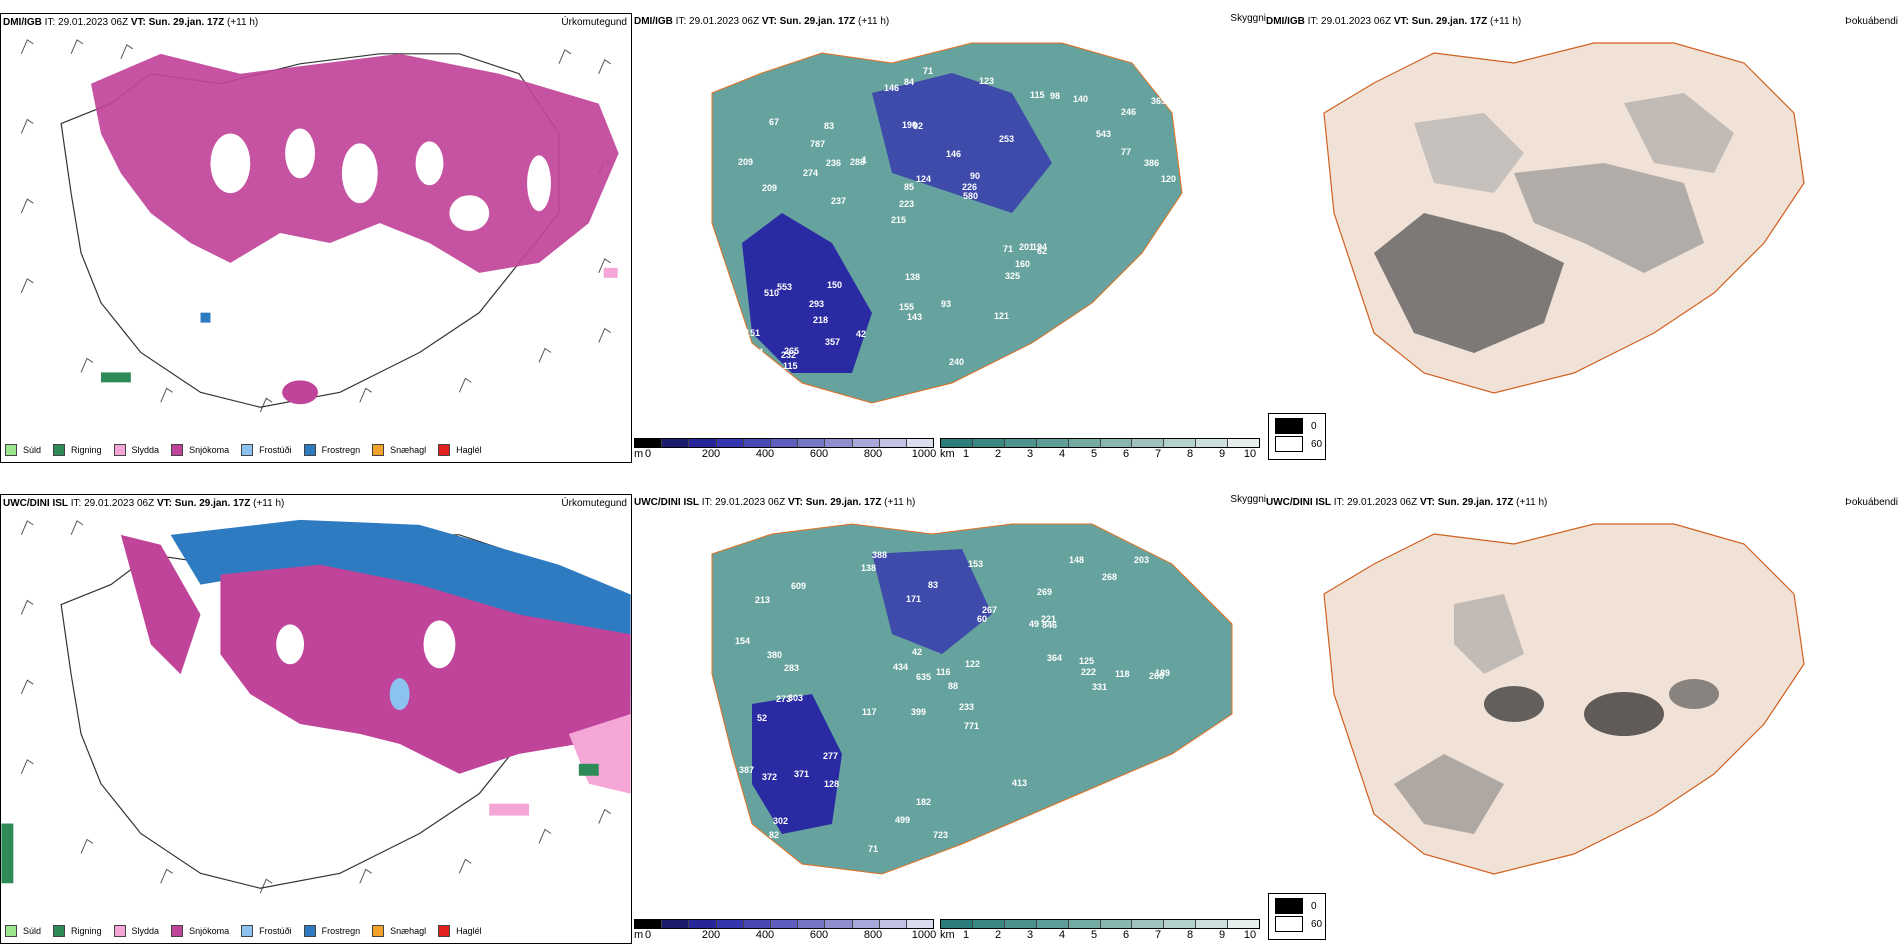  Describe the element at coordinates (1049, 625) in the screenshot. I see `cloud-base-value: 846` at that location.